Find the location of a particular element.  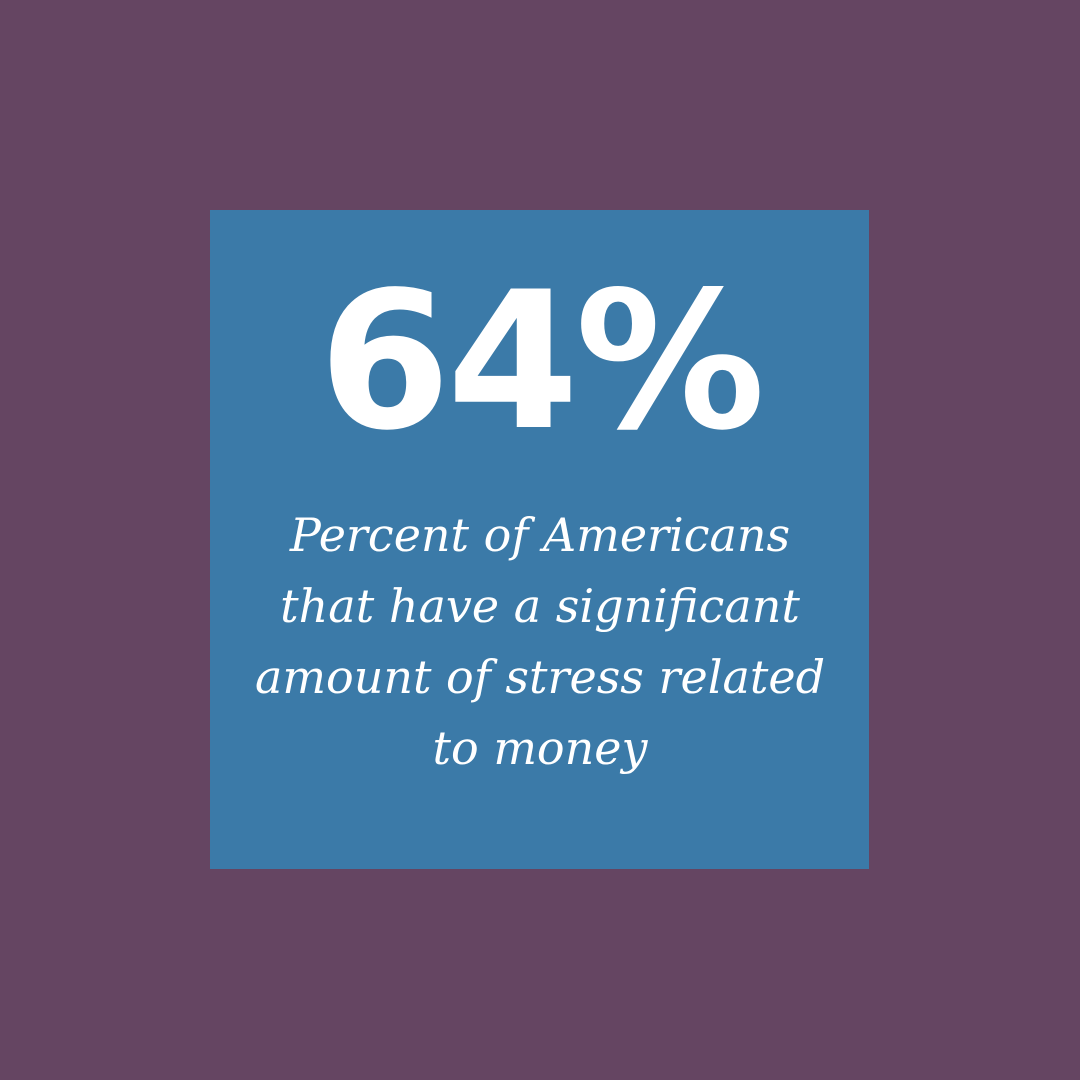

caption-line: that have a significant is located at coordinates (540, 606).